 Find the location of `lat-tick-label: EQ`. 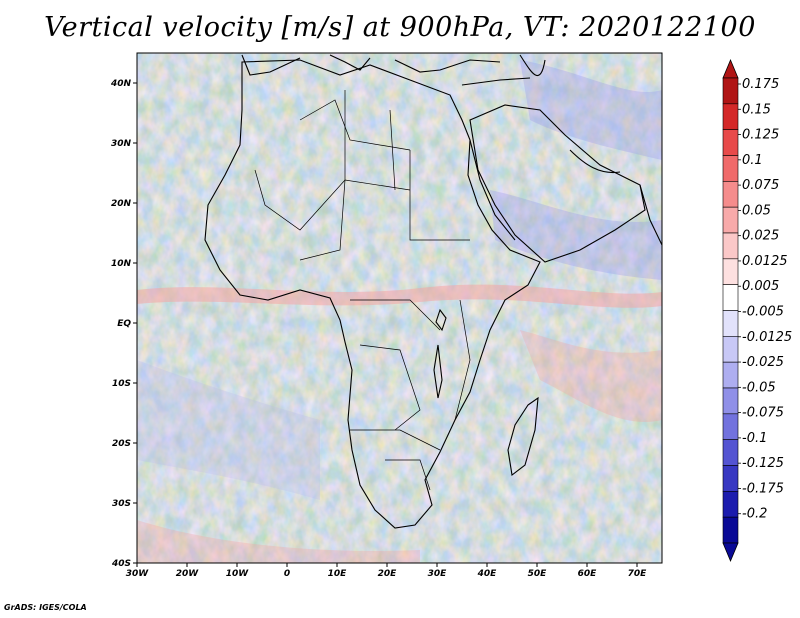

lat-tick-label: EQ is located at coordinates (124, 324).